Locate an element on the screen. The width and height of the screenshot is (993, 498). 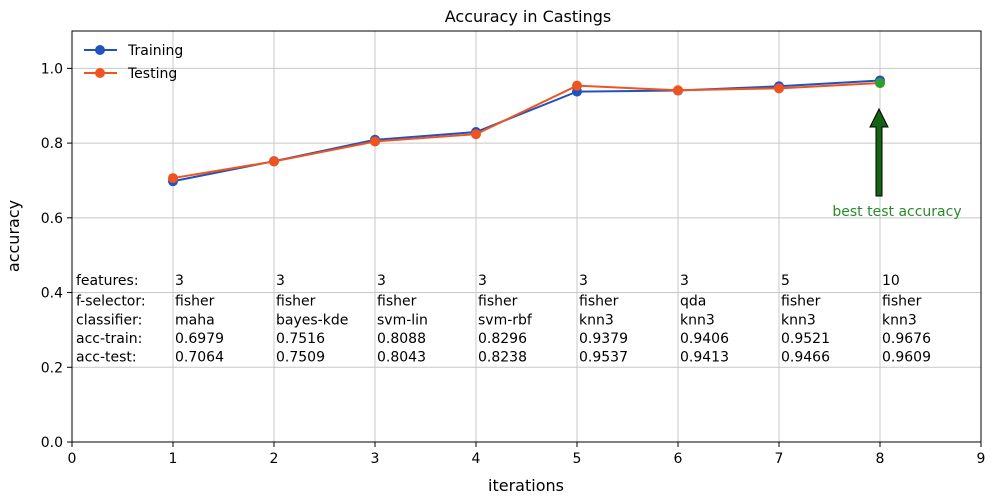
legend-marker-training is located at coordinates (100, 50).